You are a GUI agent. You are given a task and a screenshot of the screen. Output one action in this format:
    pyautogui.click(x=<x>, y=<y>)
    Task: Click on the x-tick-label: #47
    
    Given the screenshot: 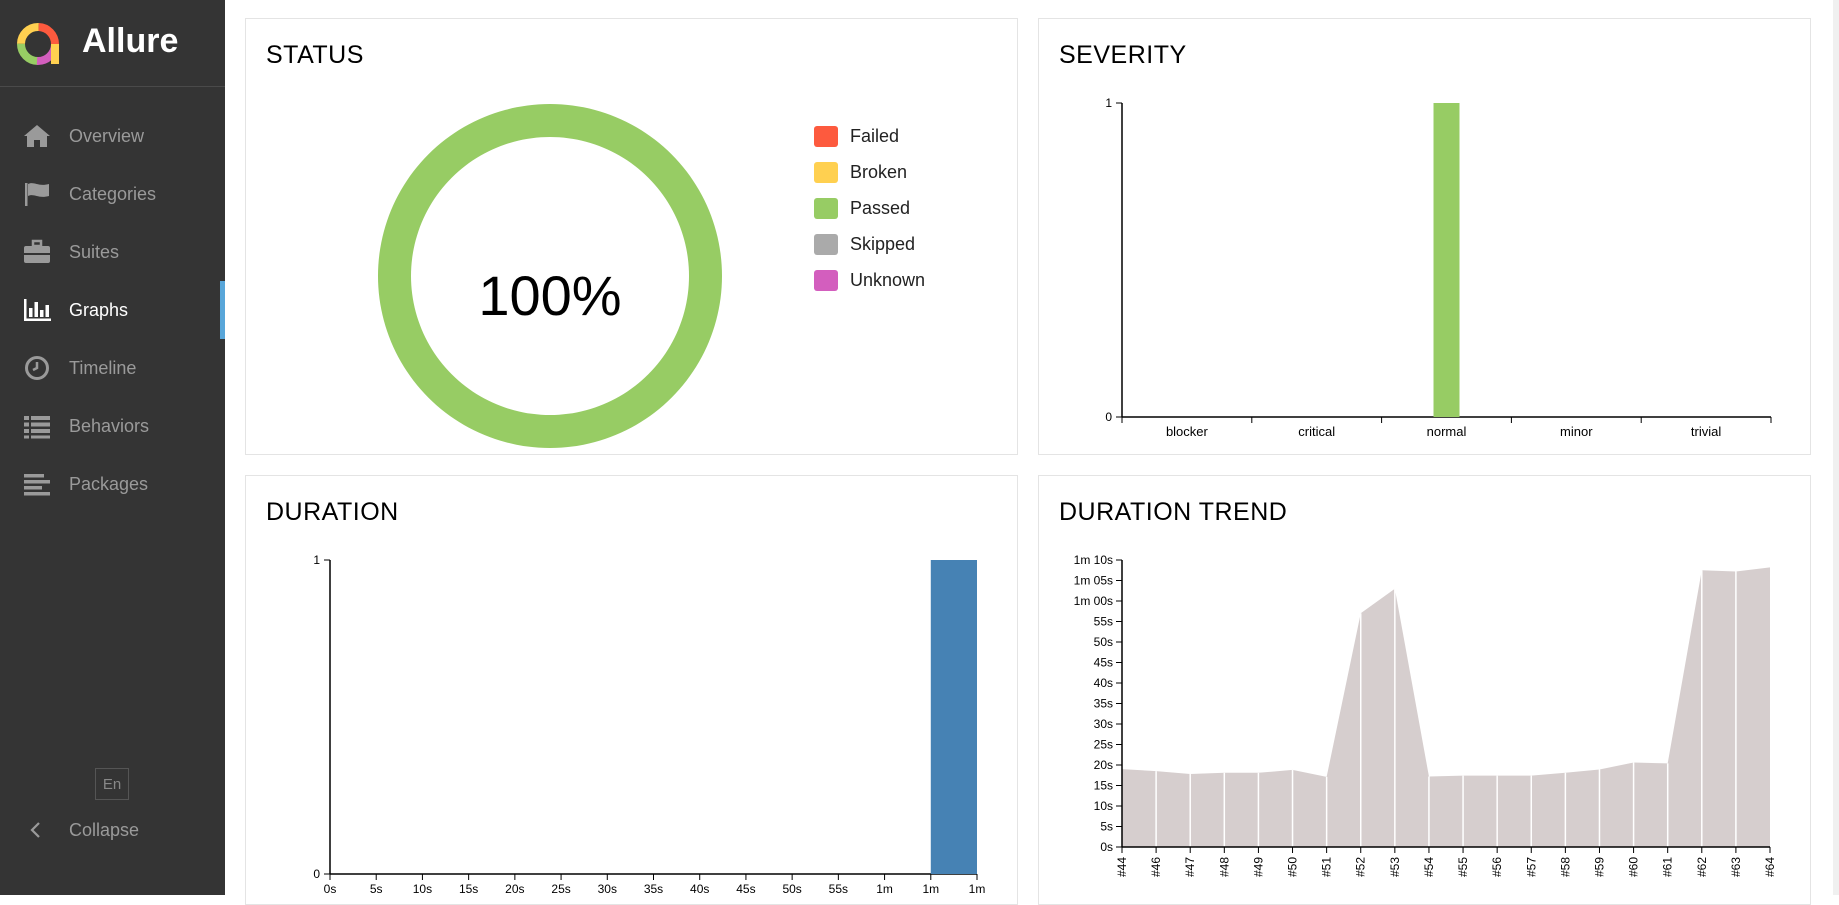 What is the action you would take?
    pyautogui.click(x=1190, y=867)
    